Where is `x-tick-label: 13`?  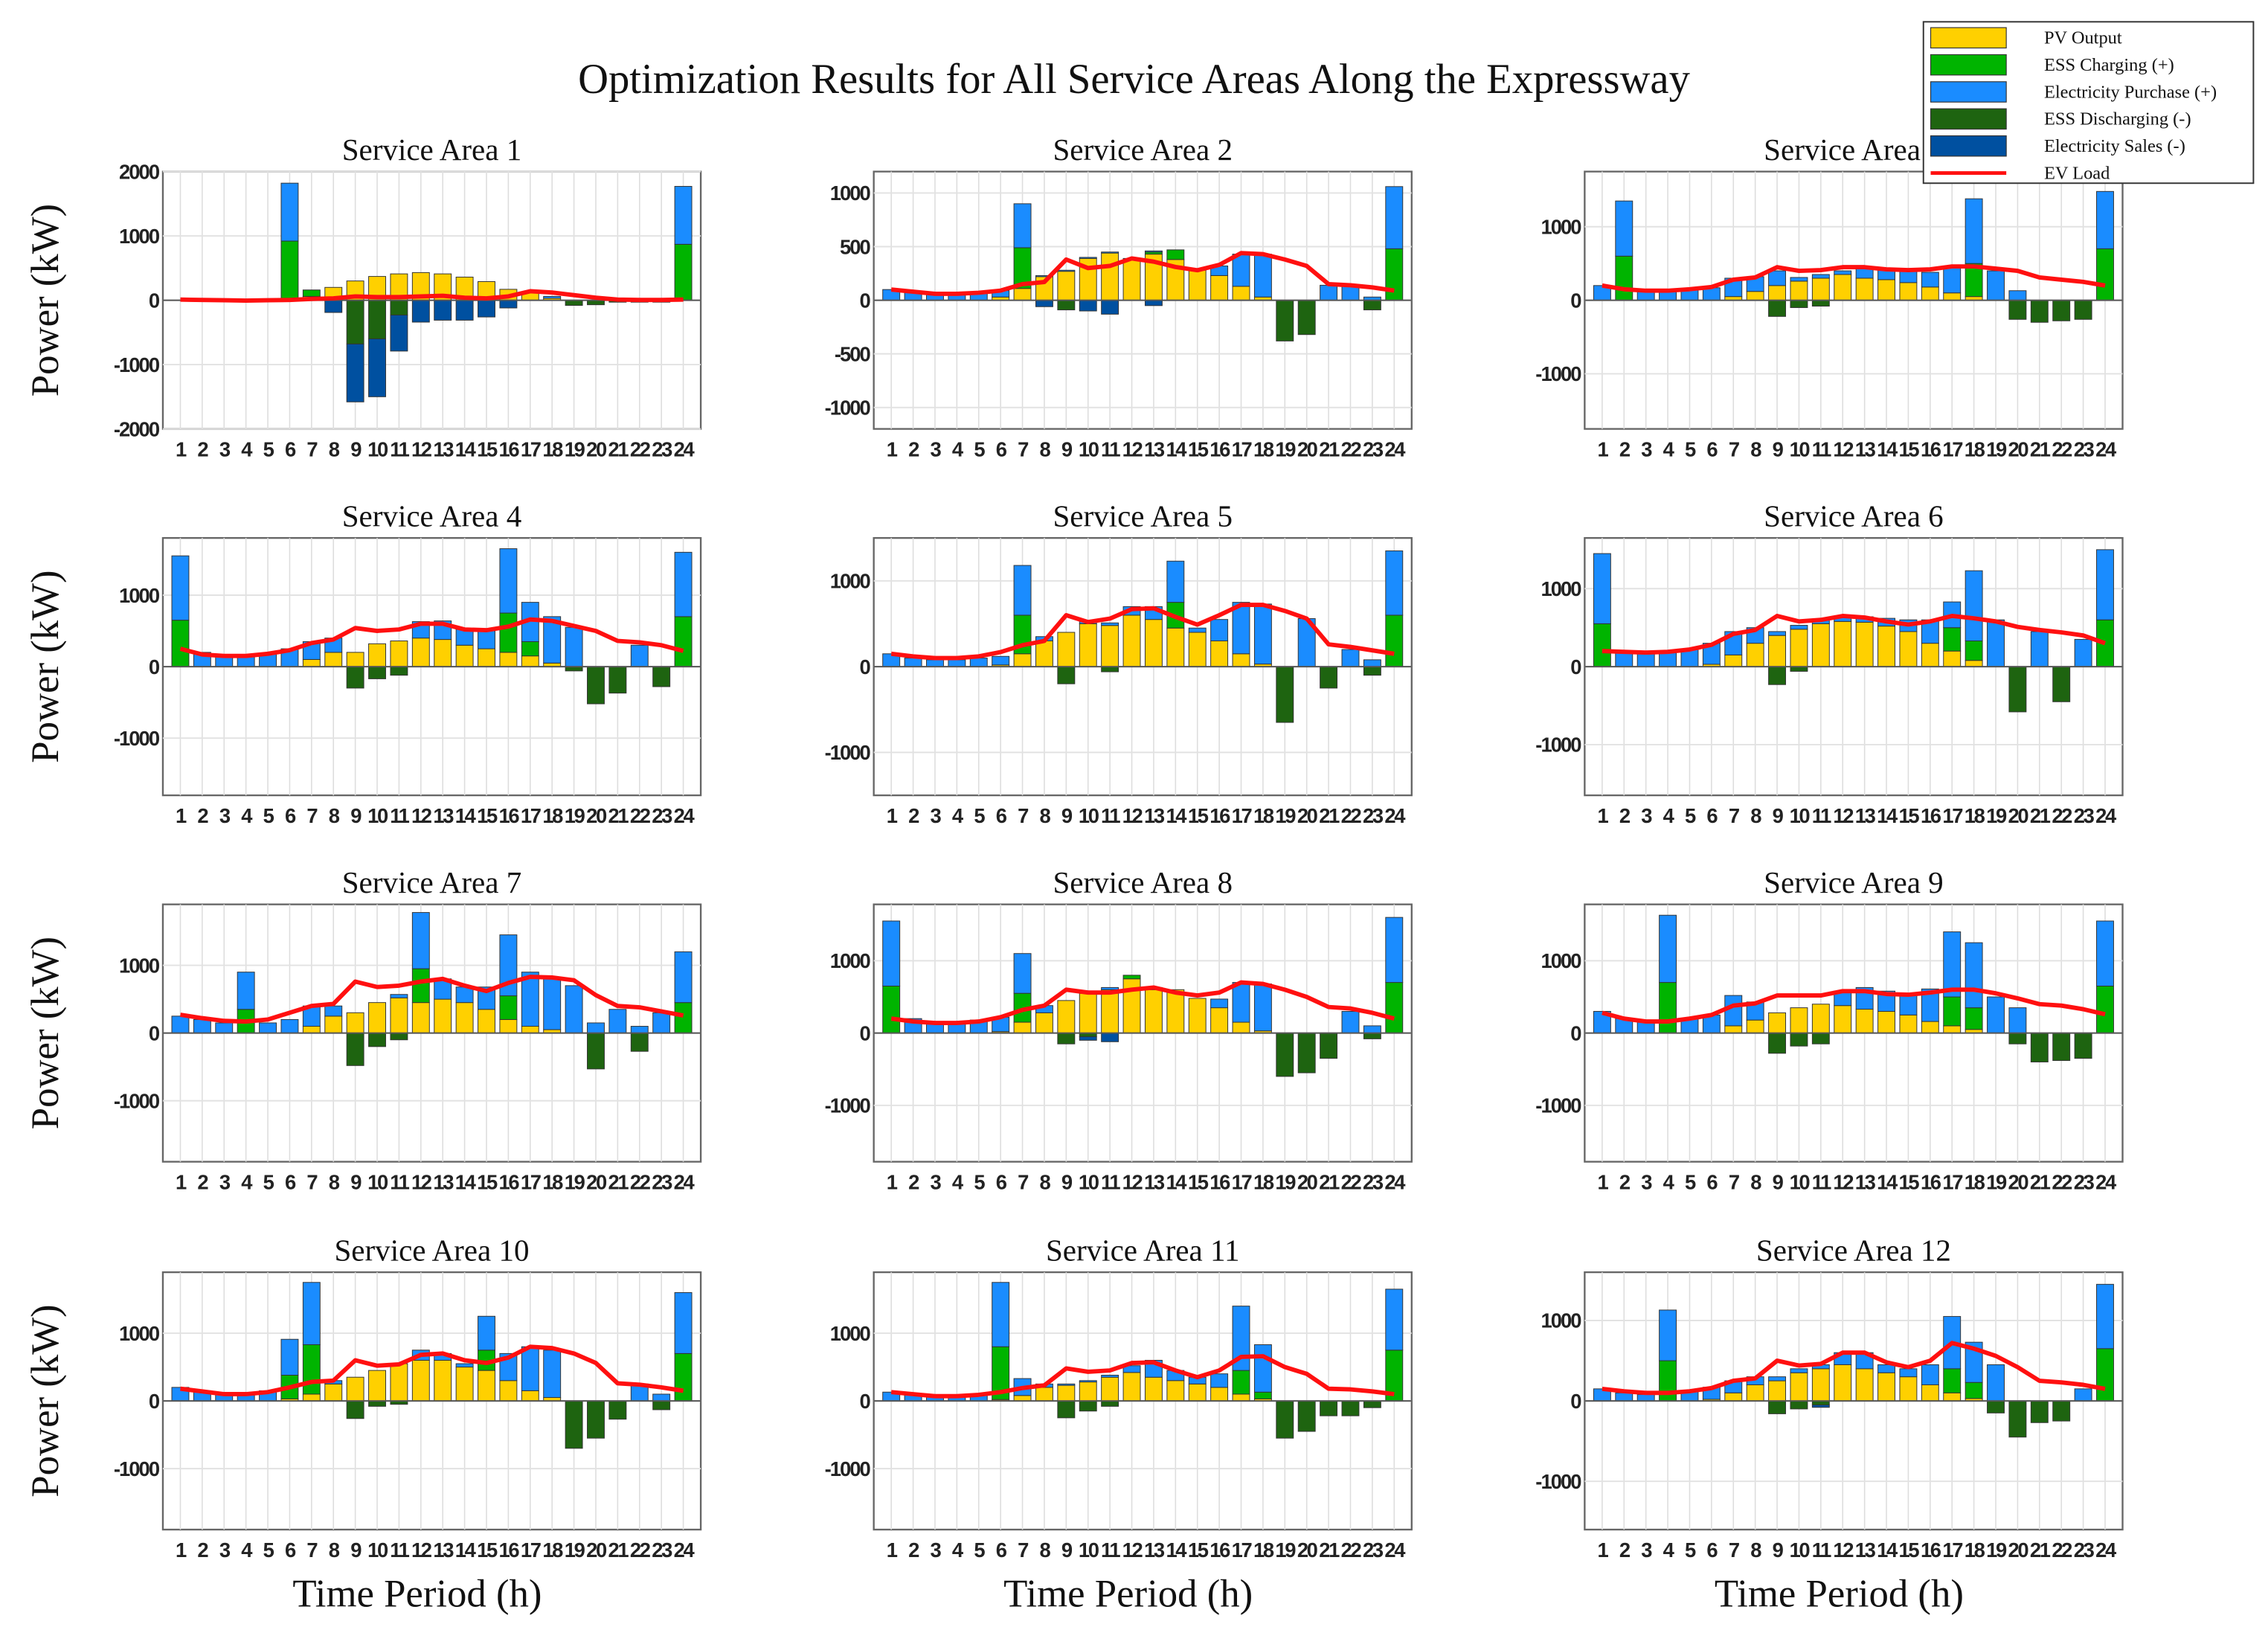
x-tick-label: 13 is located at coordinates (1865, 1182).